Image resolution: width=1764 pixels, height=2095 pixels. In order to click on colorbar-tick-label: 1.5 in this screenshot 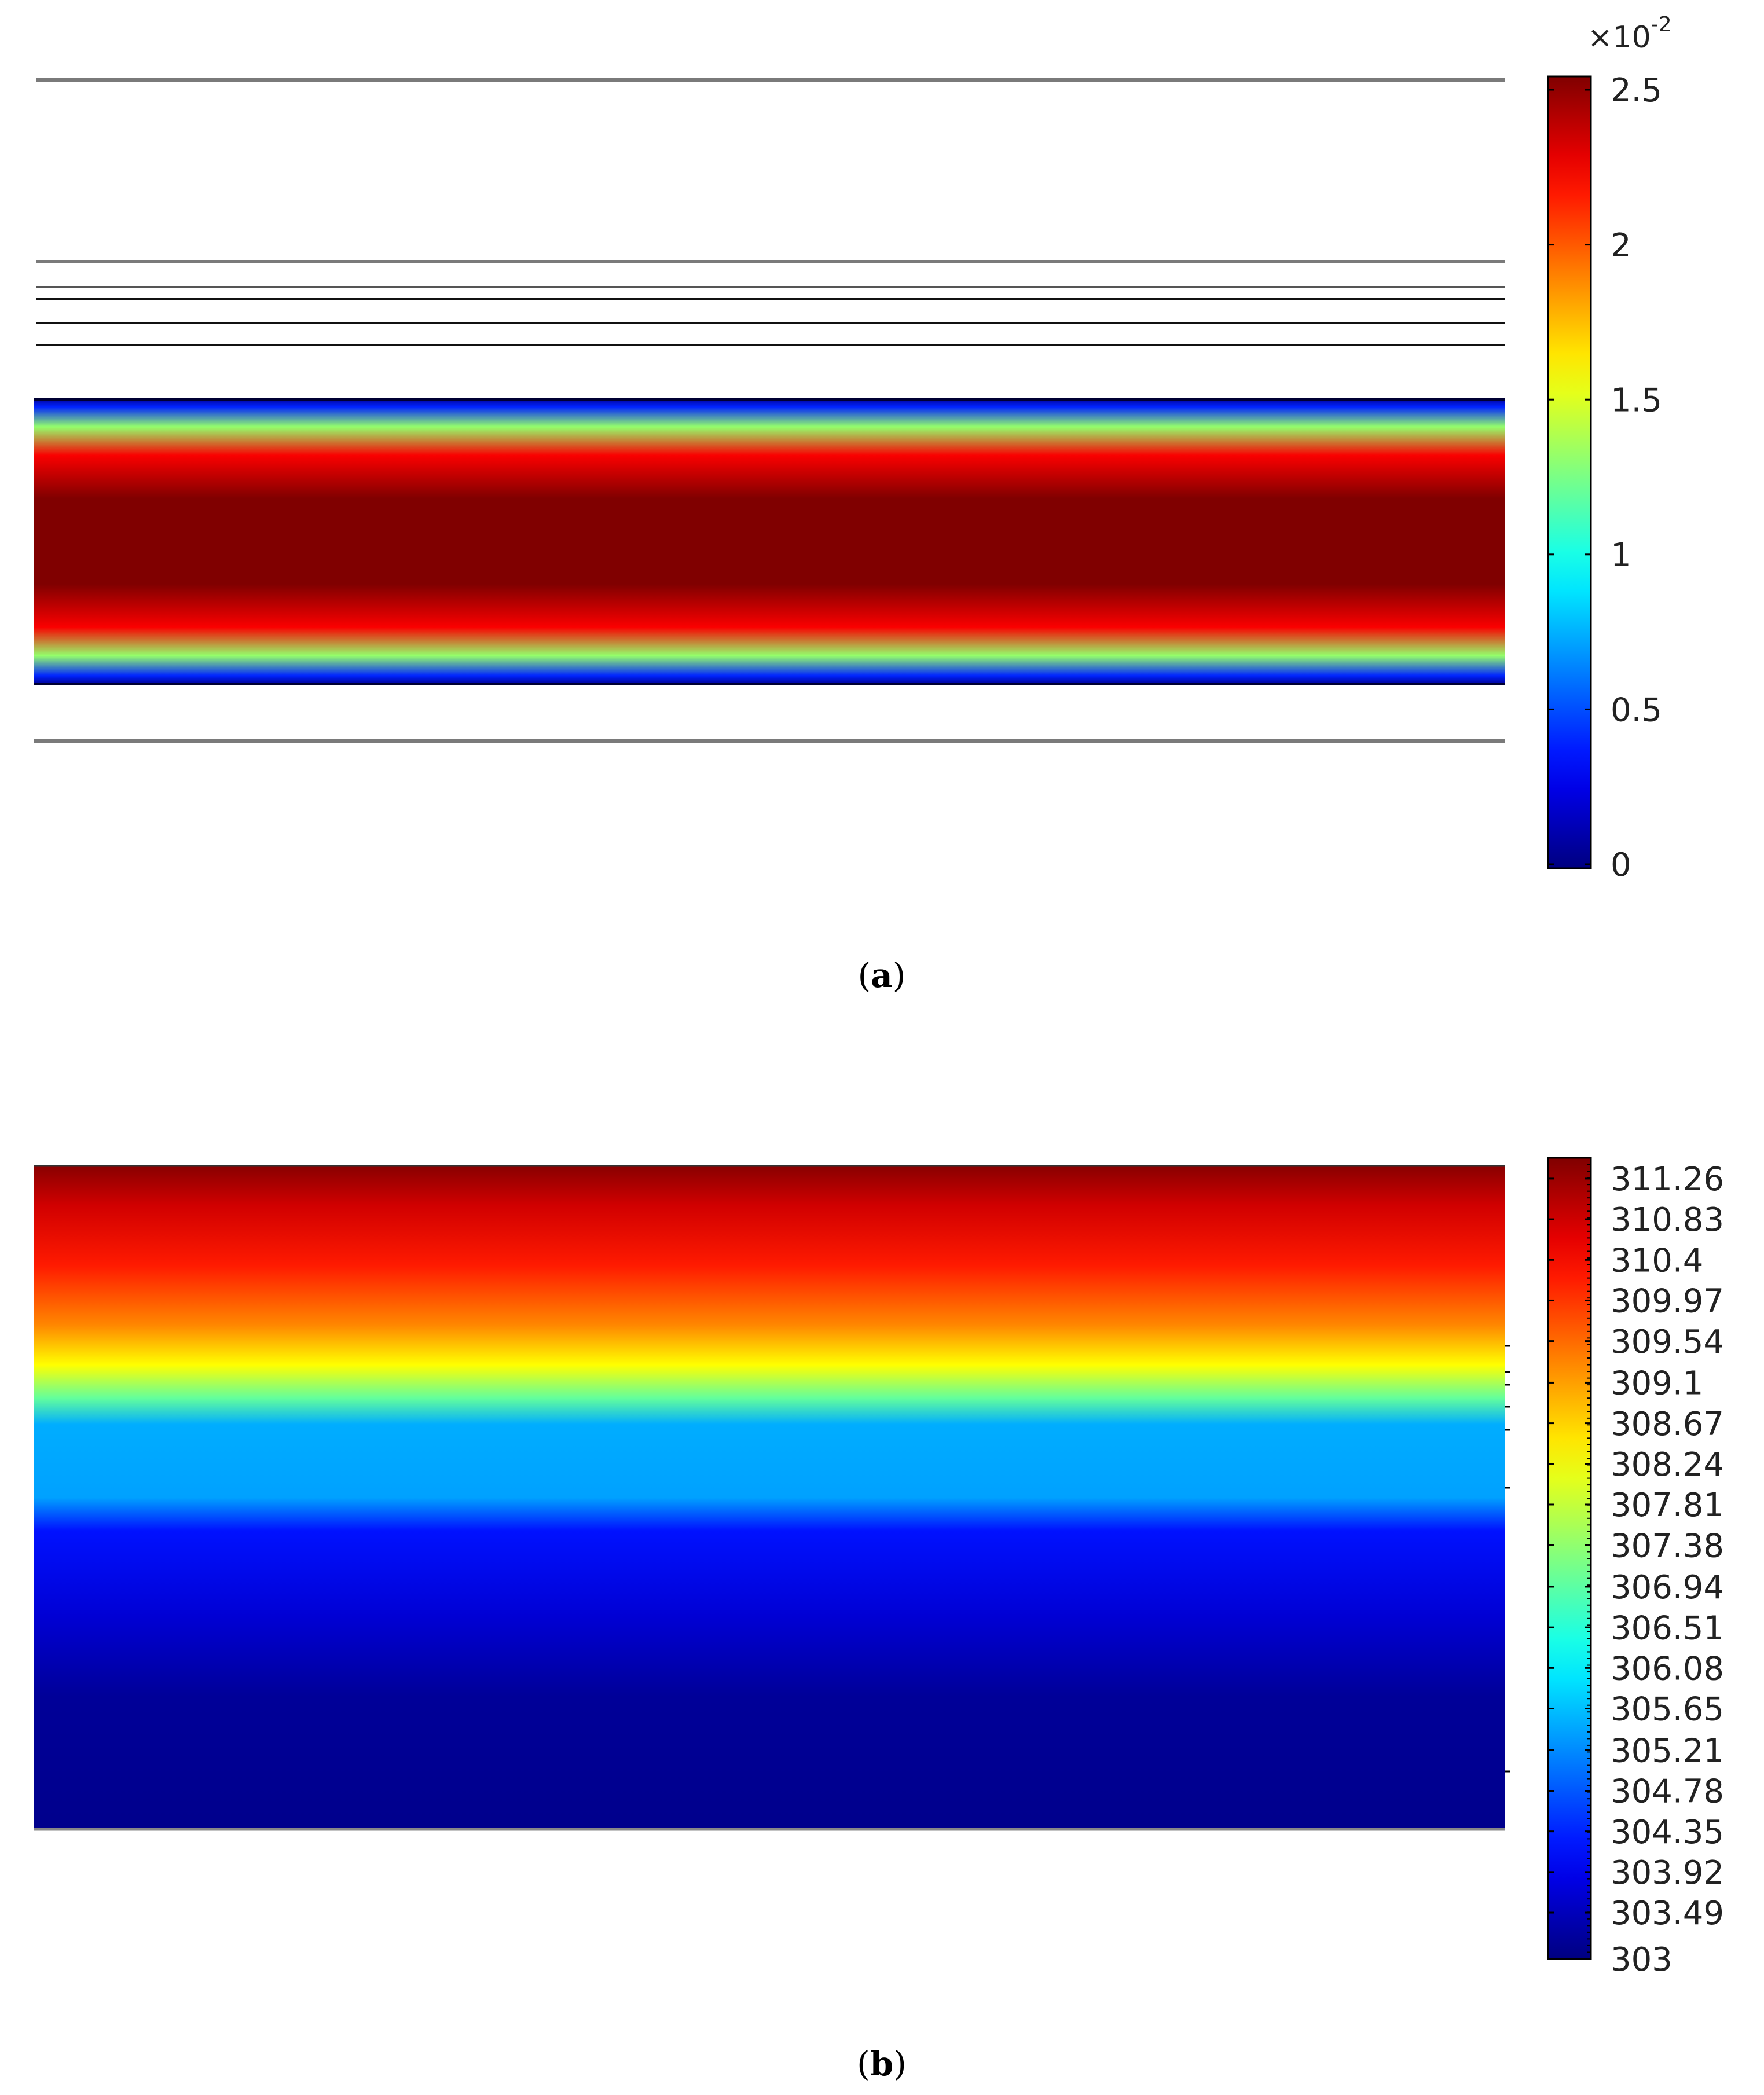, I will do `click(1637, 400)`.